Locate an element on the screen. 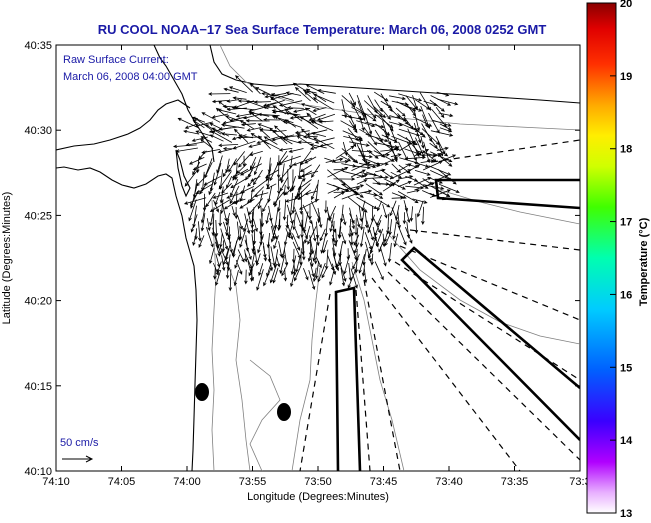 This screenshot has height=523, width=651. x-tick-label: 73:3 is located at coordinates (579, 482).